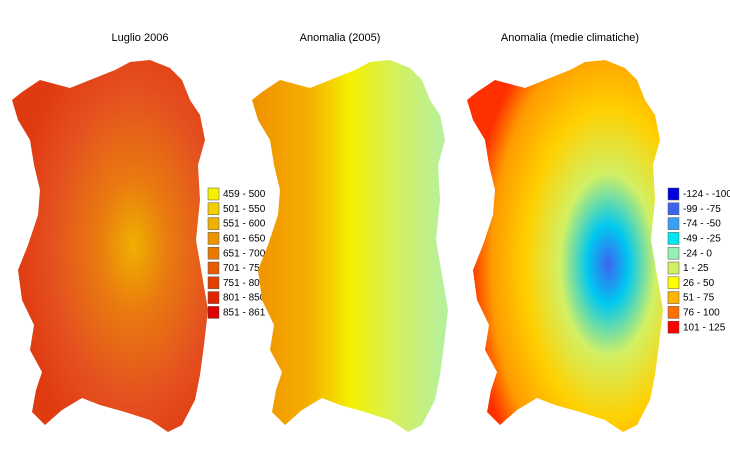 The image size is (730, 450). Describe the element at coordinates (244, 268) in the screenshot. I see `legend-label: 701 - 750` at that location.